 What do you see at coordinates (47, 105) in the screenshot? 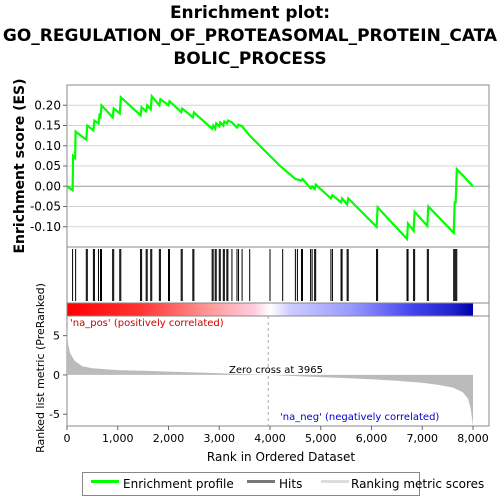
I see `es-y-tick-label: 0.20` at bounding box center [47, 105].